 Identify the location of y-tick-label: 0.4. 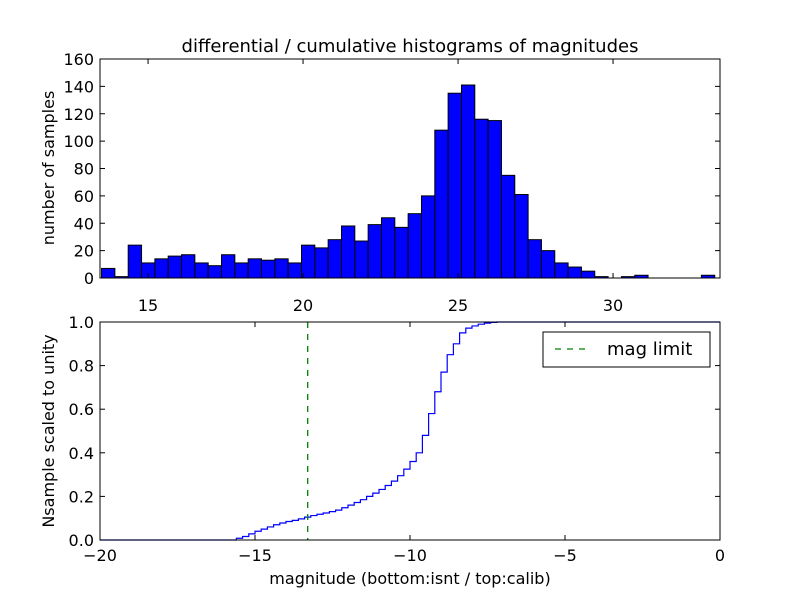
(81, 453).